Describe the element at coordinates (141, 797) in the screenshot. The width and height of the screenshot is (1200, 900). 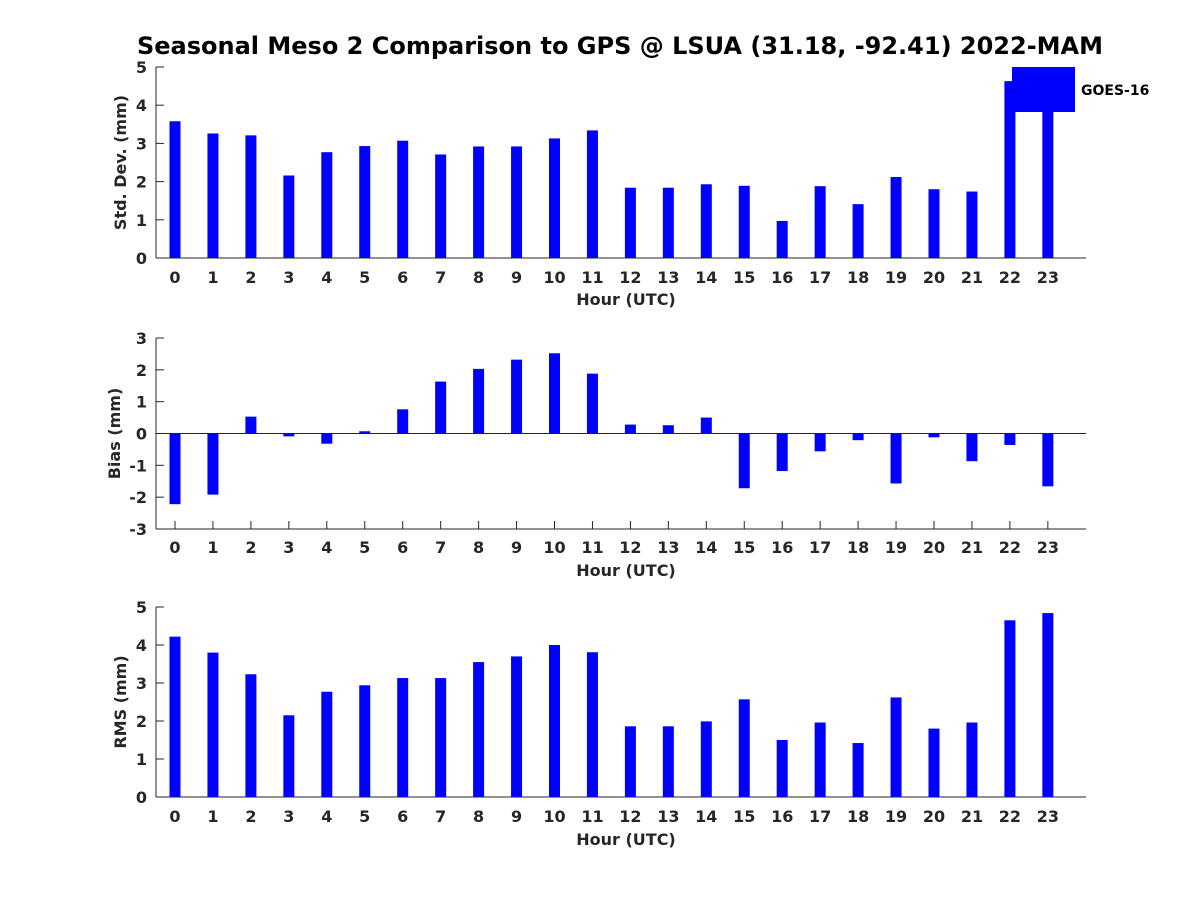
I see `rms-y-tick-label: 0` at that location.